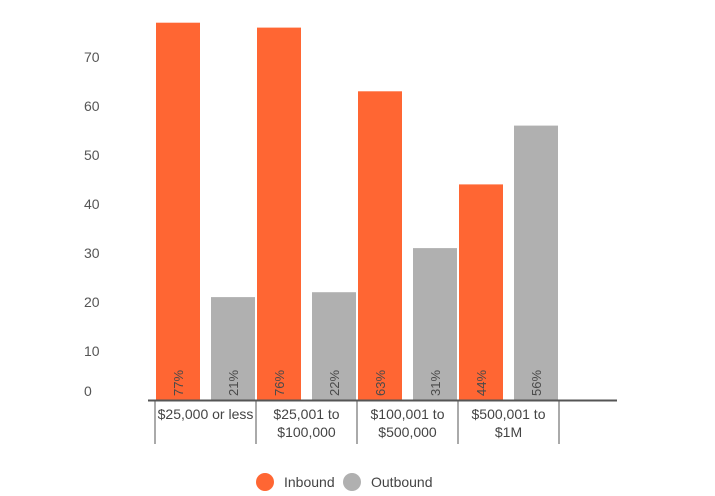  Describe the element at coordinates (178, 383) in the screenshot. I see `data-label: 77%` at that location.